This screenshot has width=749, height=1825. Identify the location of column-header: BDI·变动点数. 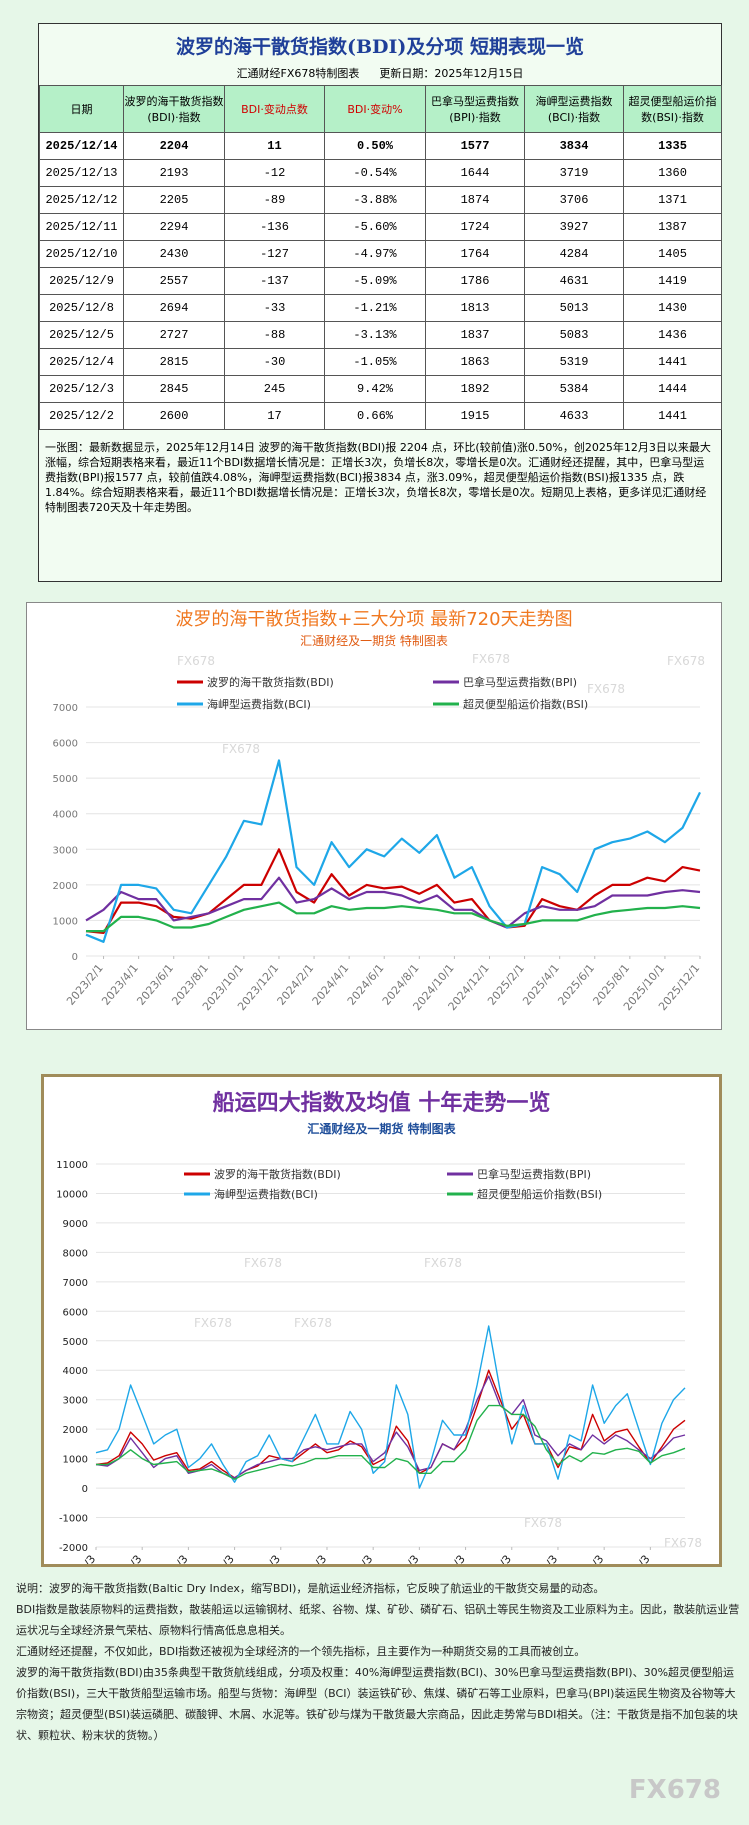
(274, 109).